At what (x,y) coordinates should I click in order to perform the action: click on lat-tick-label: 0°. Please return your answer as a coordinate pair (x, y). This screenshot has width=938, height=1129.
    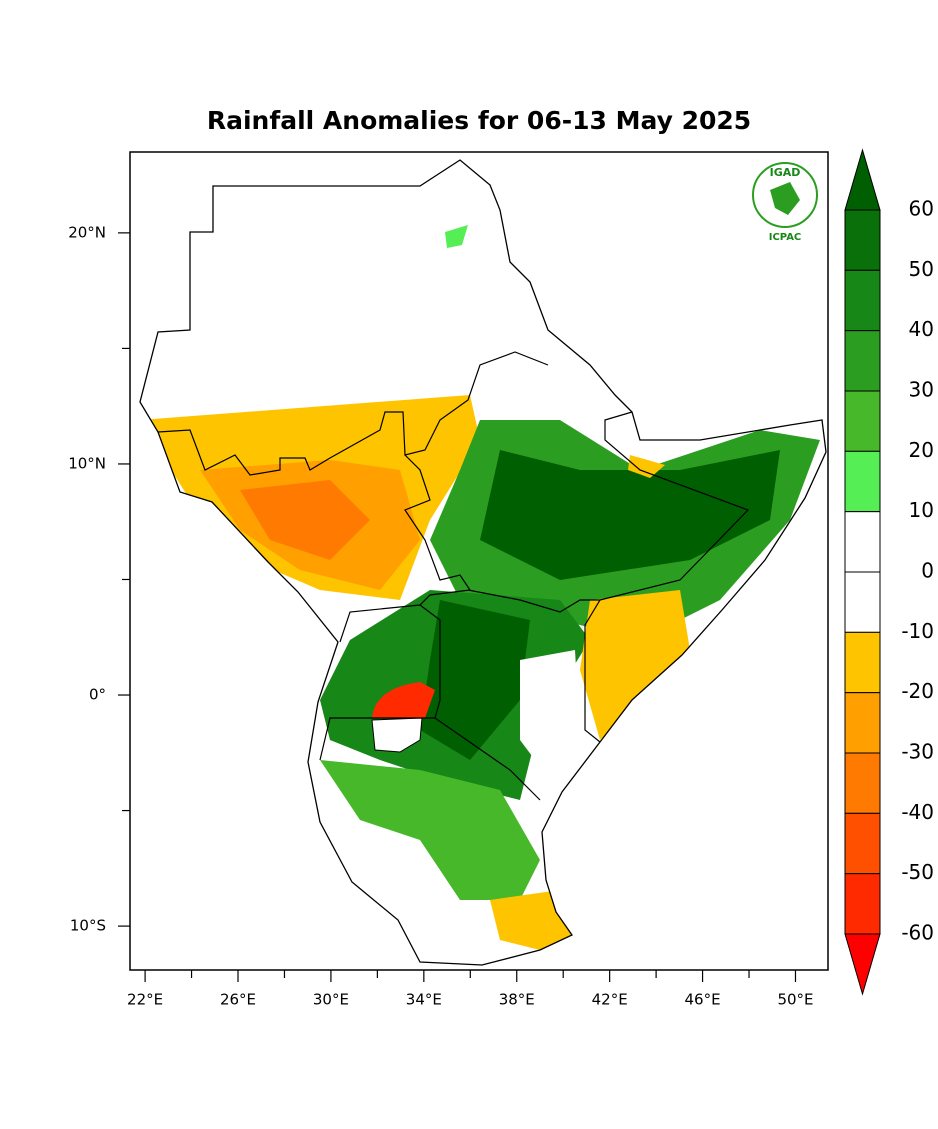
    Looking at the image, I should click on (97, 695).